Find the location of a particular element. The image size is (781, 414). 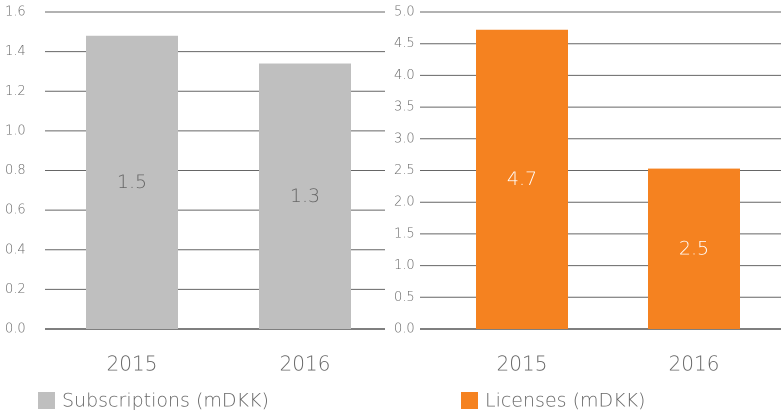

y-tick-label: 0.5 is located at coordinates (404, 297).